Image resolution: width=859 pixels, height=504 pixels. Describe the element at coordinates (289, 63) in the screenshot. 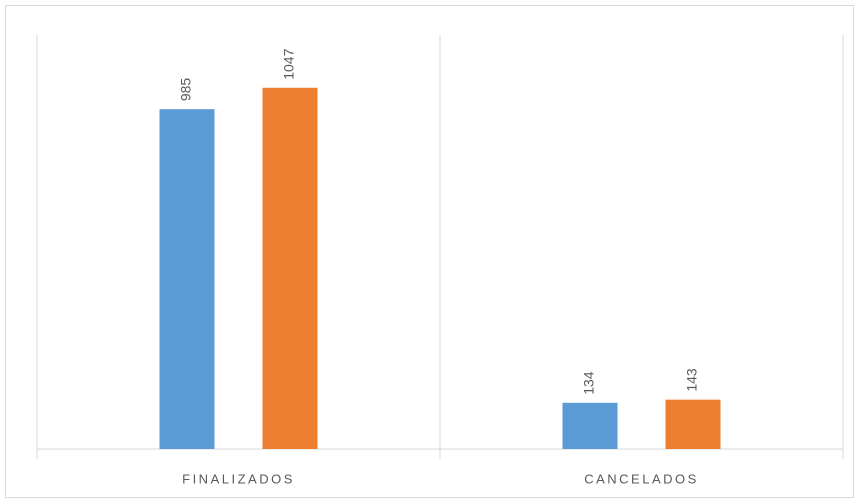

I see `data-label: 1047` at that location.